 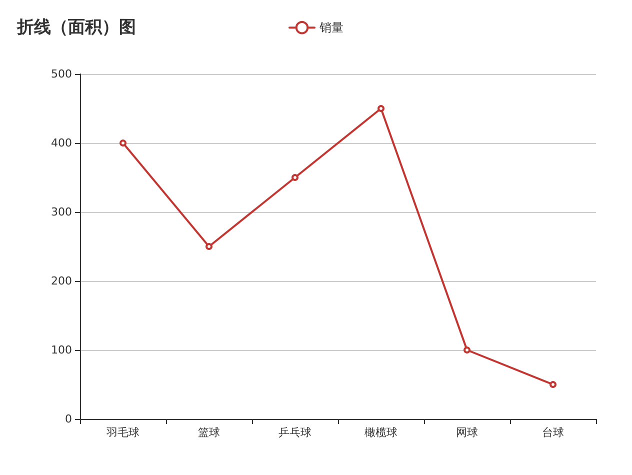 What do you see at coordinates (123, 432) in the screenshot?
I see `x-tick-label: 羽毛球` at bounding box center [123, 432].